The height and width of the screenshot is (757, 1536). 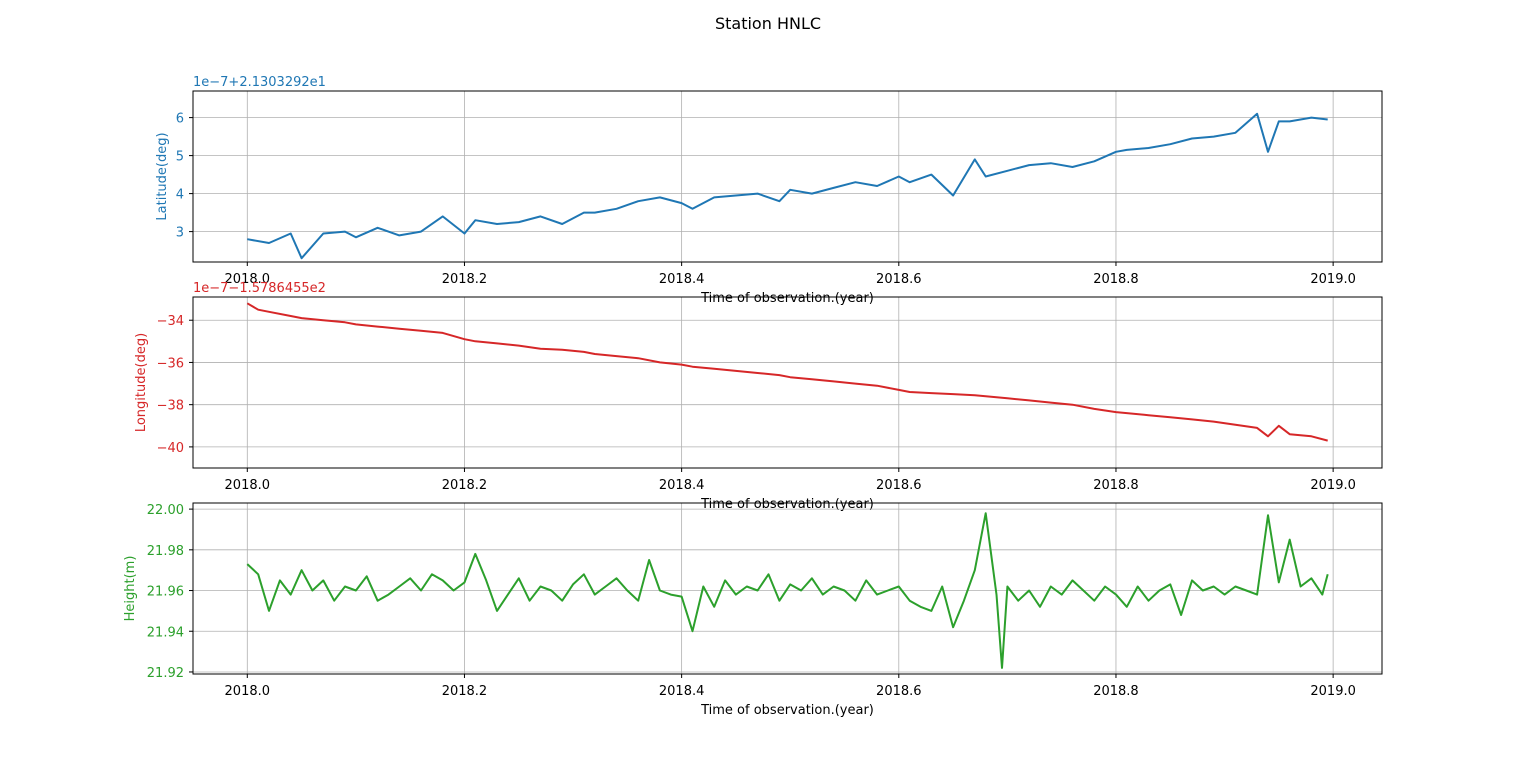 I want to click on longitude-offset-text: 1e−7−1.5786455e2, so click(x=259, y=288).